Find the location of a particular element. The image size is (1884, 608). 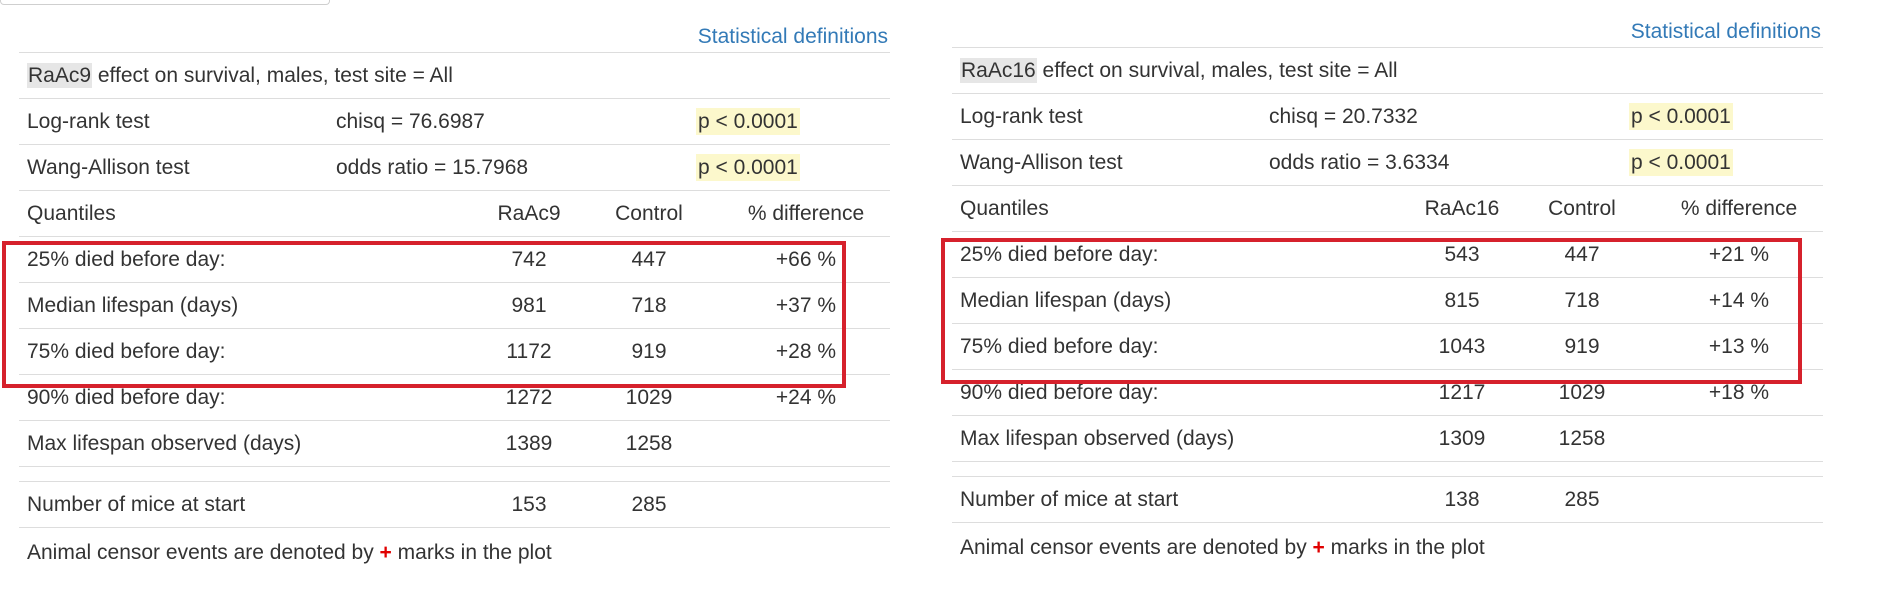

test-statistic: odds ratio = 3.6334 is located at coordinates (1359, 162).